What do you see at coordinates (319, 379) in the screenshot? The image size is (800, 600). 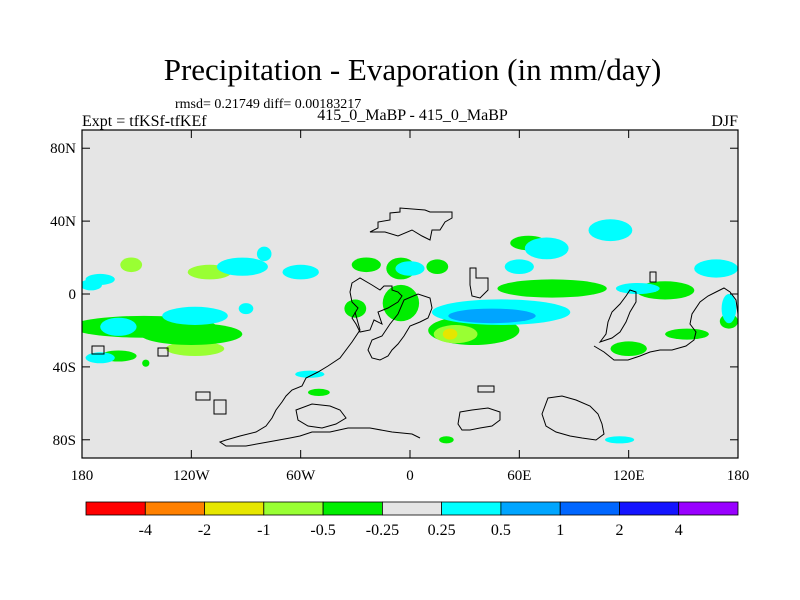 I see `coastline-south-america` at bounding box center [319, 379].